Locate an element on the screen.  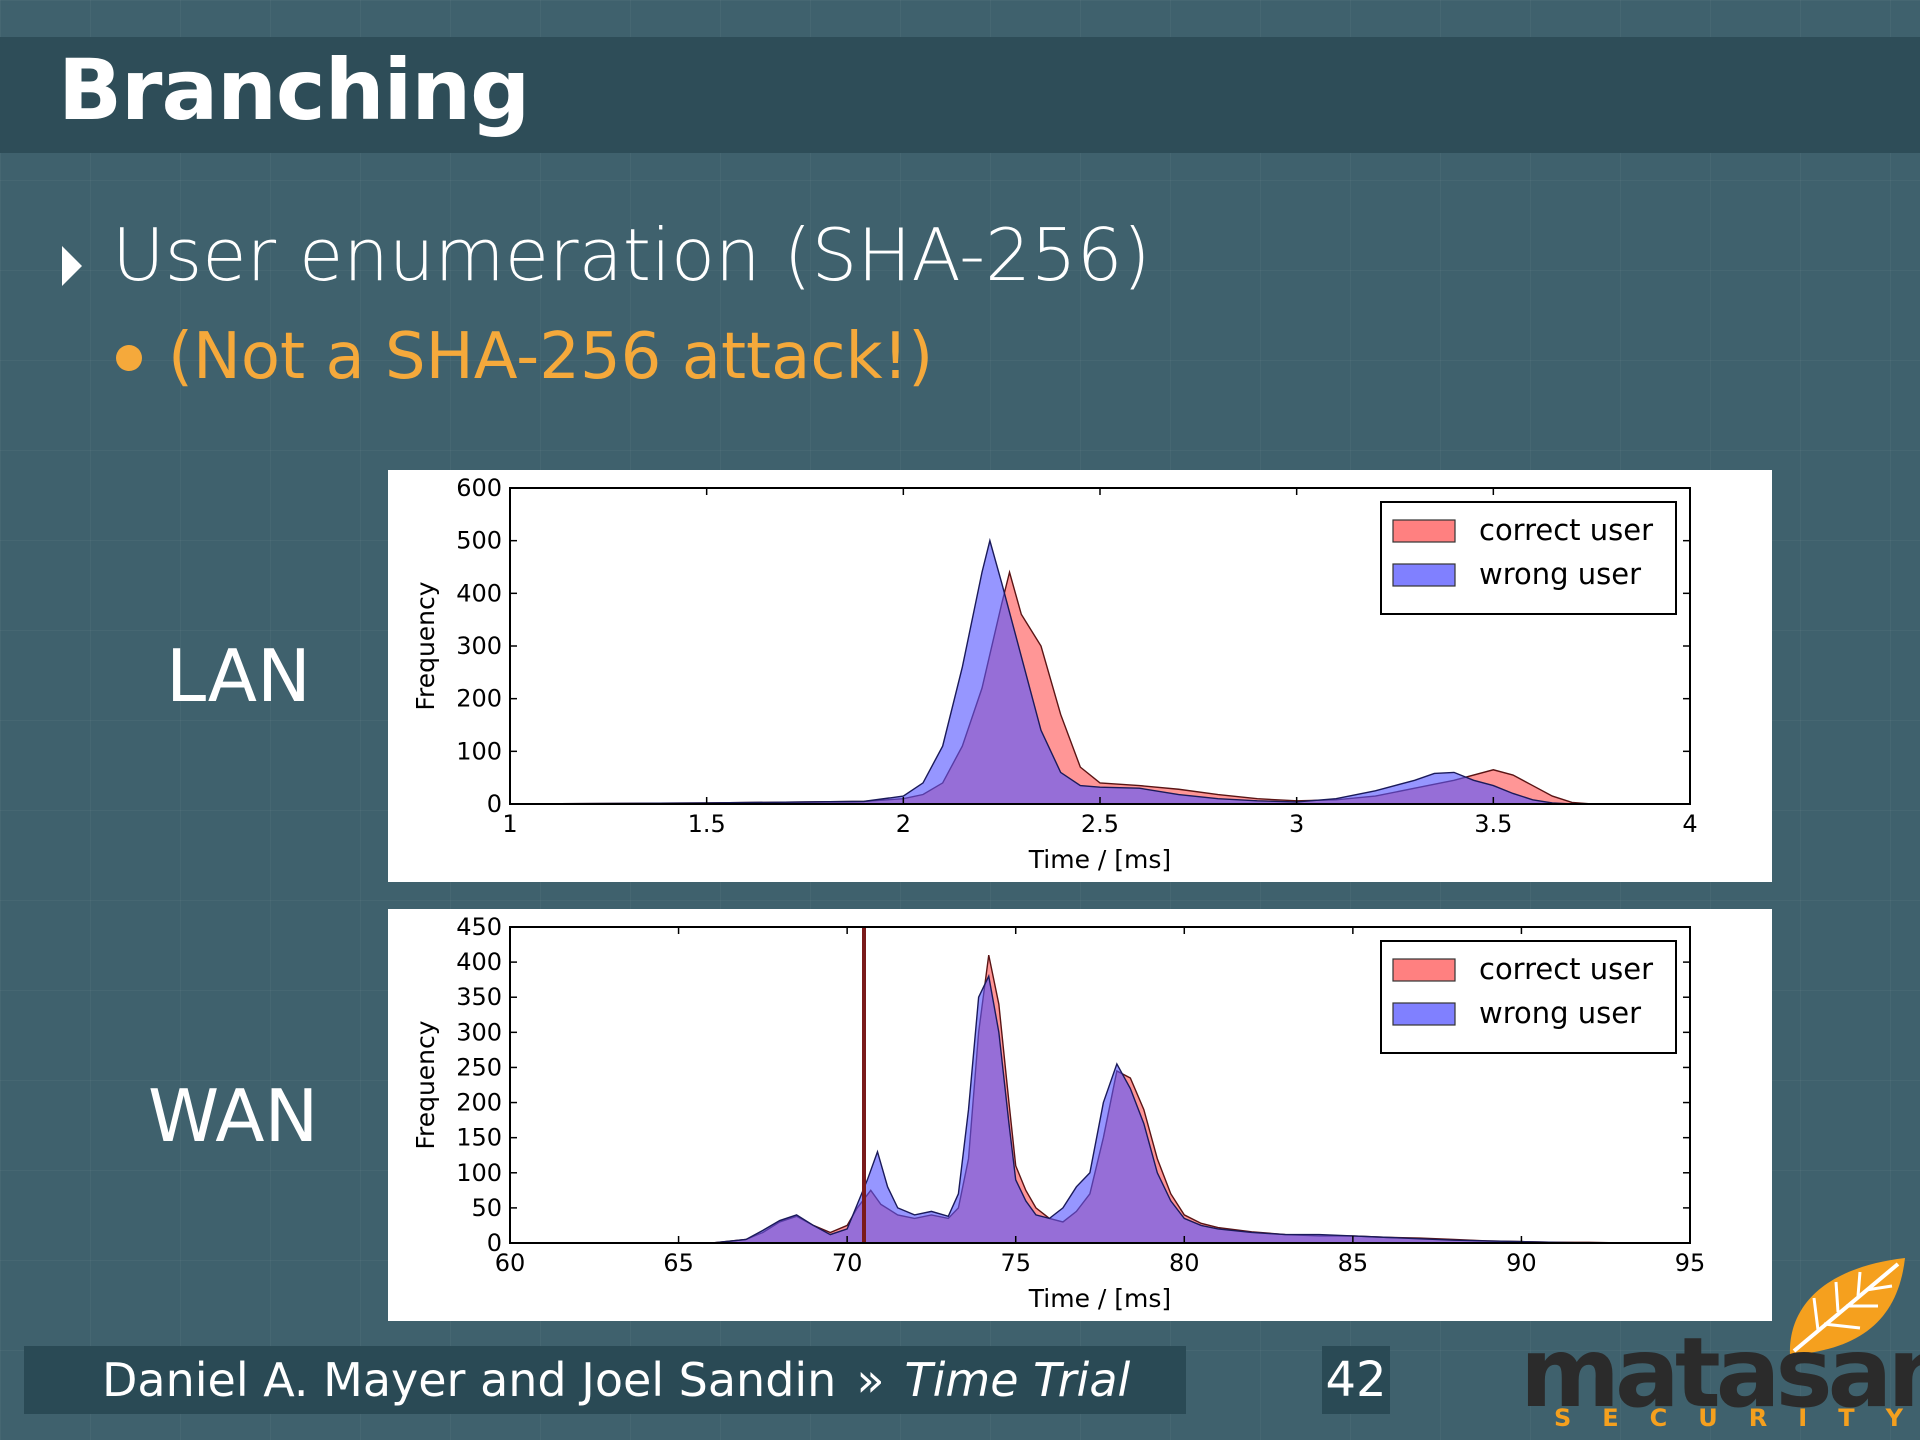
footer-talk-title: Time Trial is located at coordinates (1017, 1380).